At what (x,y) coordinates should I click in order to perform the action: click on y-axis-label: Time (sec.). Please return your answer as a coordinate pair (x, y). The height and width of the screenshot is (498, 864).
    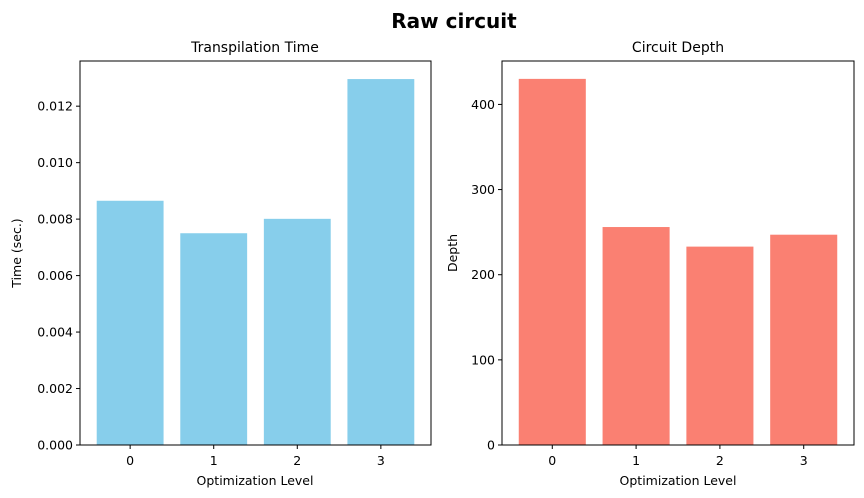
    Looking at the image, I should click on (16, 253).